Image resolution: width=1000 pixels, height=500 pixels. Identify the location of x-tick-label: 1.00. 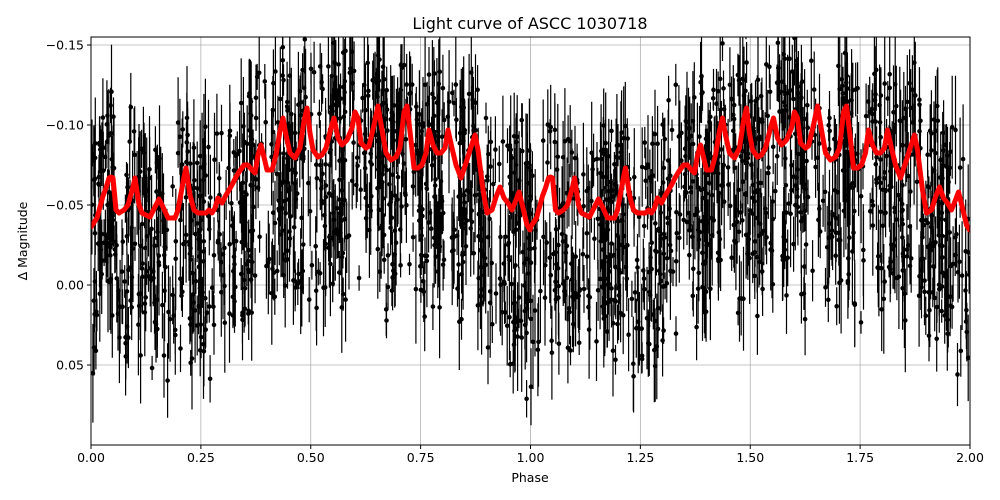
(531, 457).